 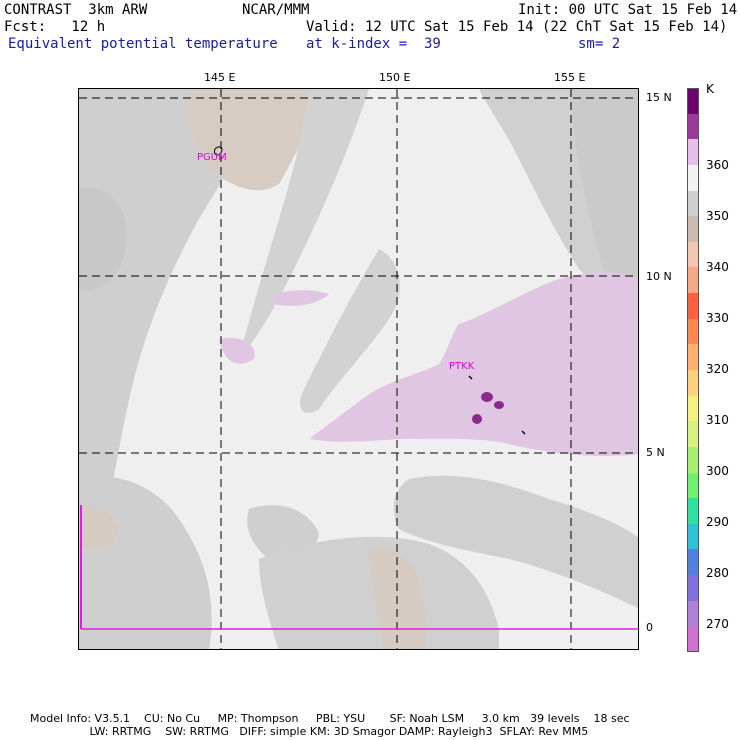 I want to click on init-time: Init: 00 UTC Sat 15 Feb 14, so click(x=628, y=10).